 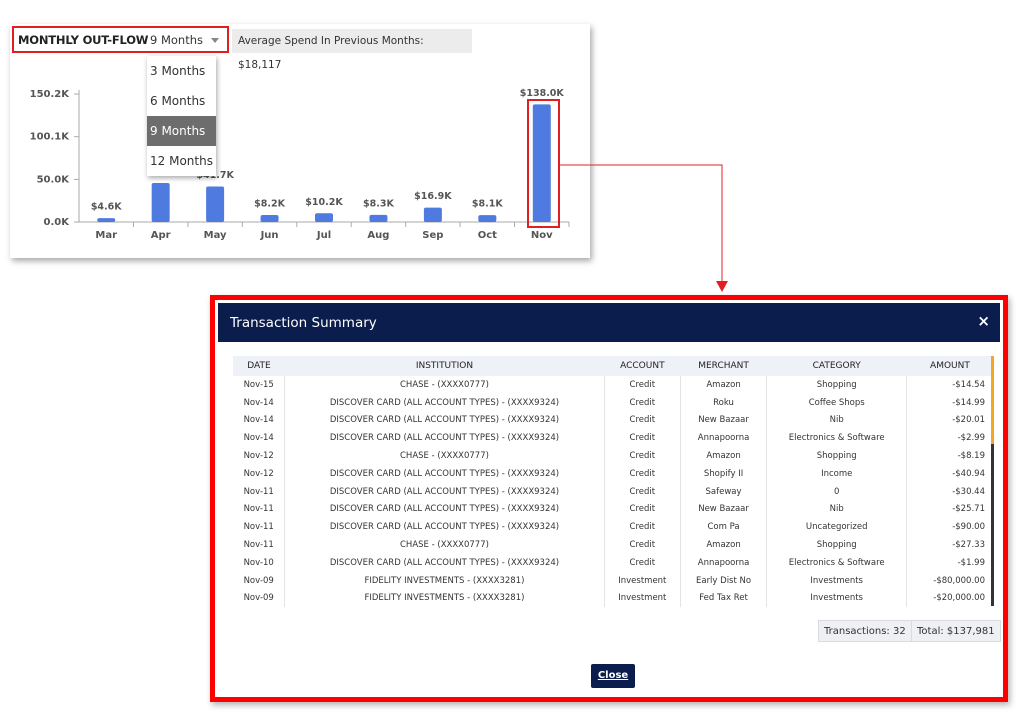 I want to click on dropdown: 3 Months 6 Months 9 Months 12 Months, so click(x=181, y=116).